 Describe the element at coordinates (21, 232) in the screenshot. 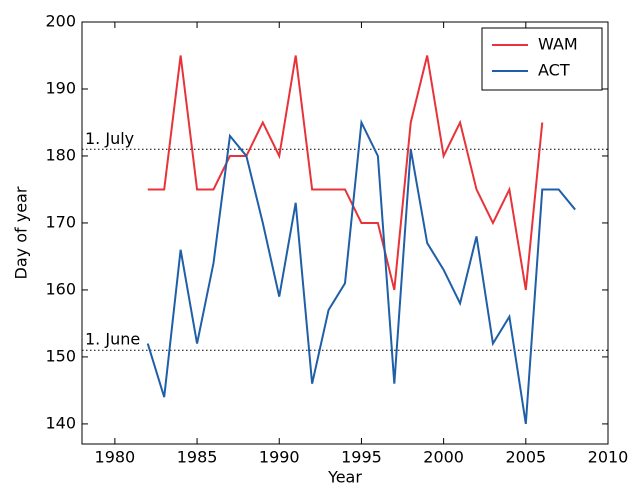

I see `y-axis-label: Day of year` at that location.